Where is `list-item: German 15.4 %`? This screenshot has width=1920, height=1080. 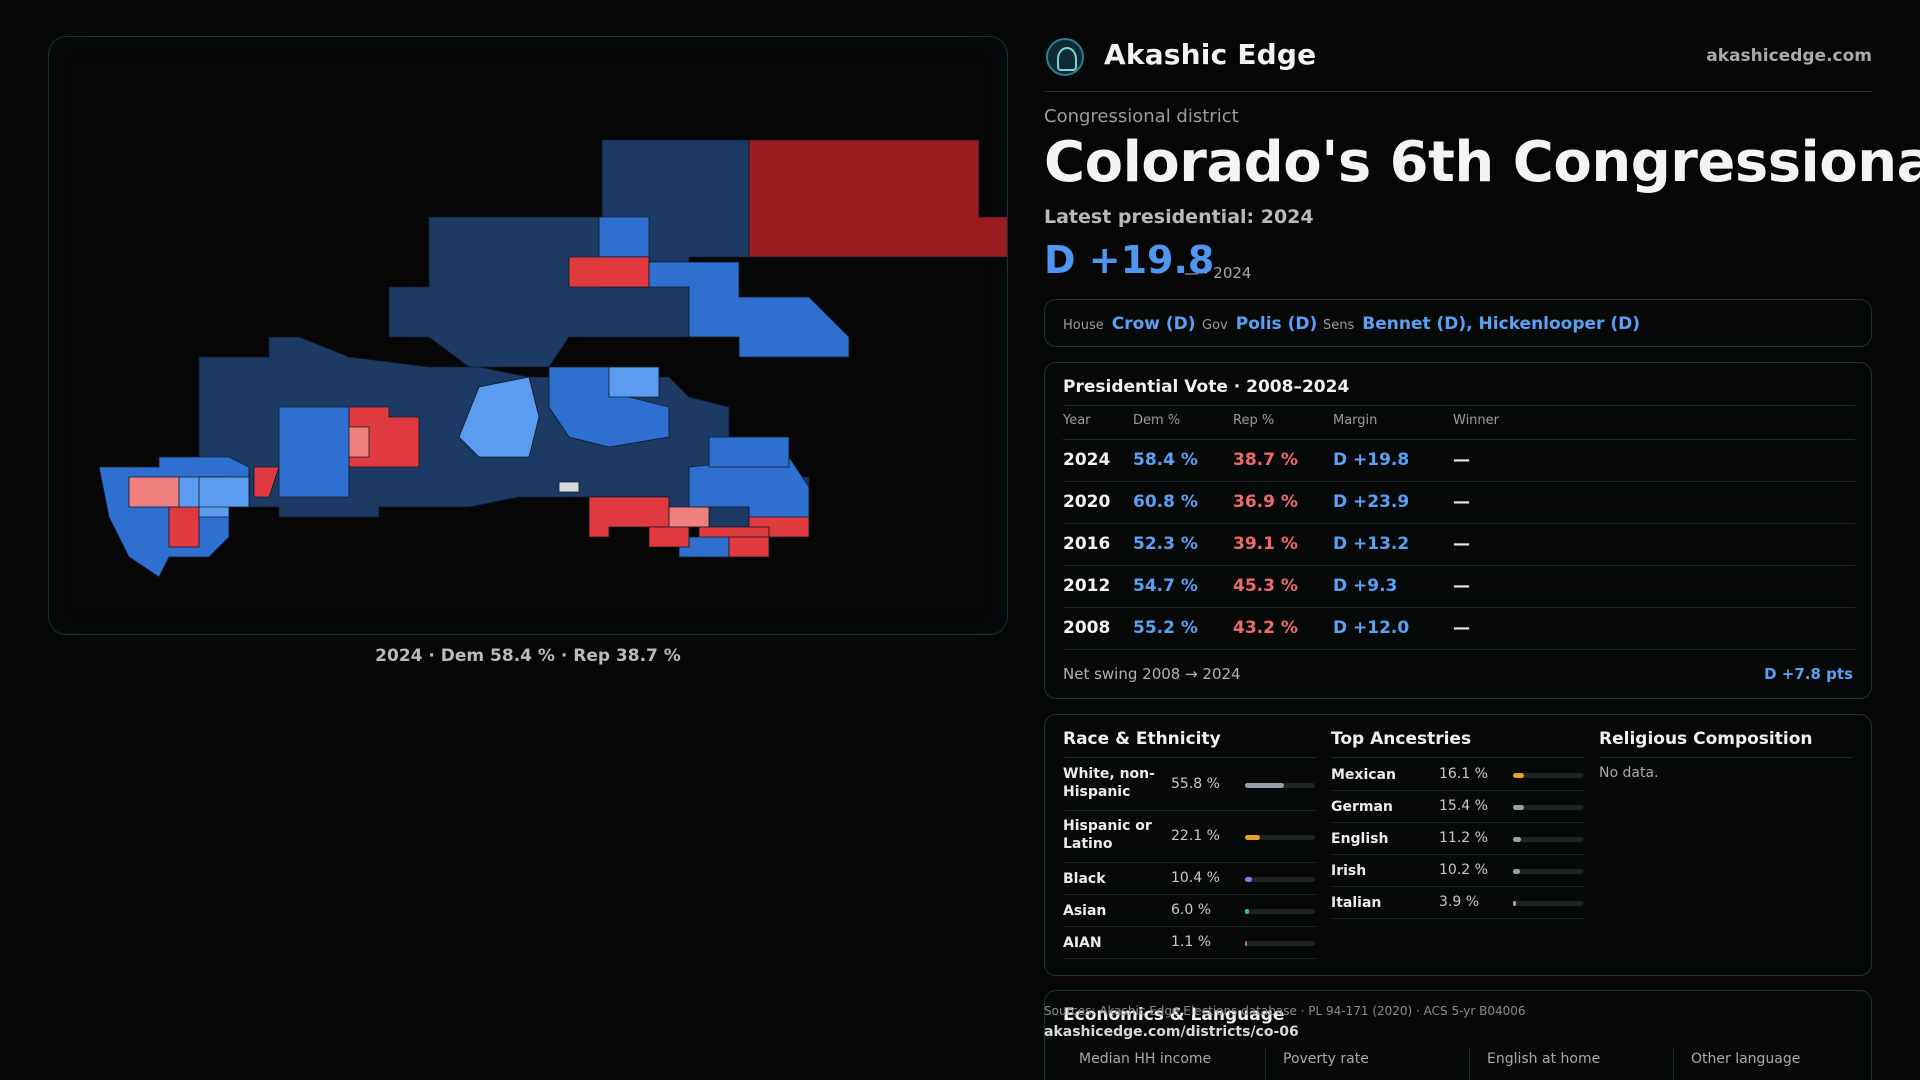 list-item: German 15.4 % is located at coordinates (1458, 807).